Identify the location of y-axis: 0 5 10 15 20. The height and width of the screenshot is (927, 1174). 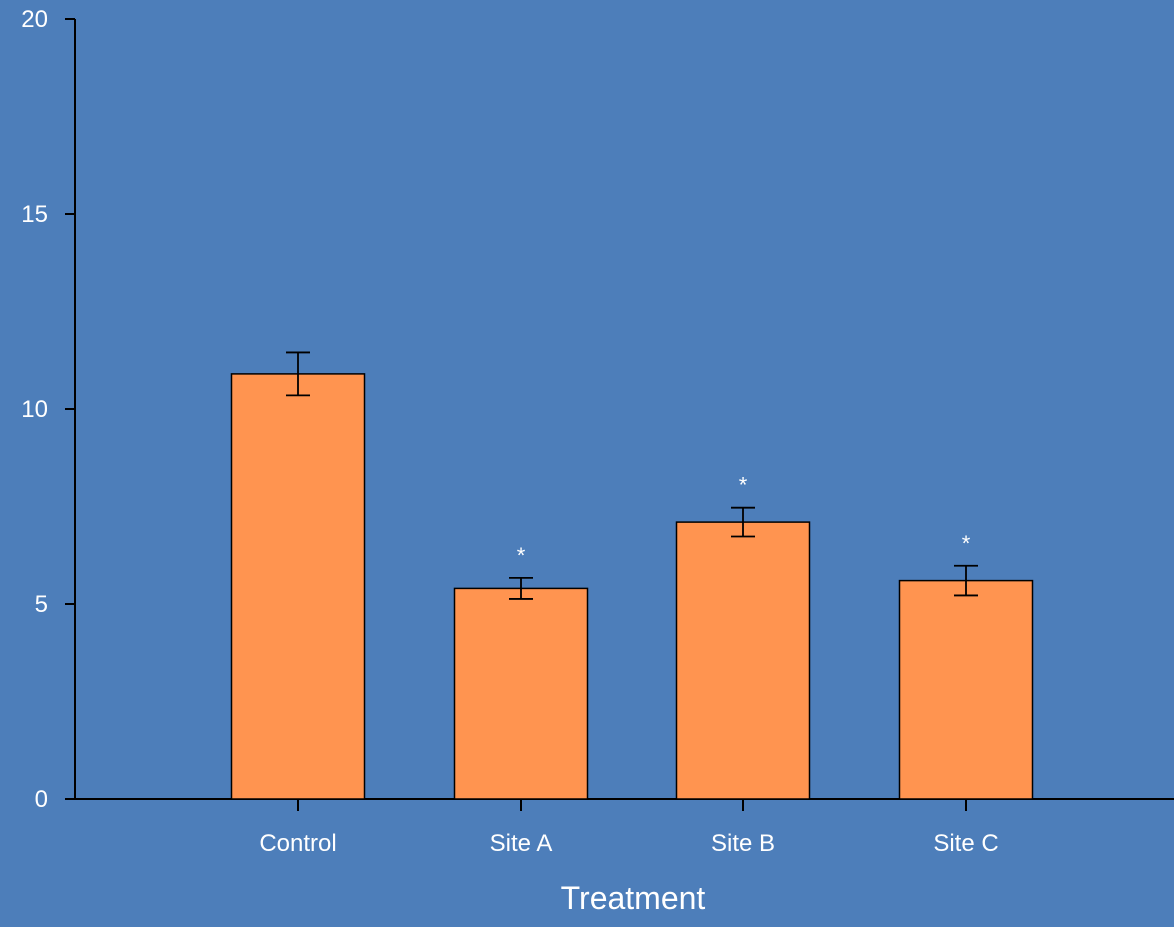
(48, 409).